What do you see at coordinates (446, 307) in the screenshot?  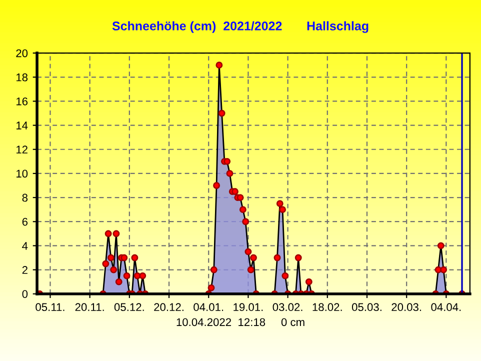 I see `x-tick-label: 04.04.` at bounding box center [446, 307].